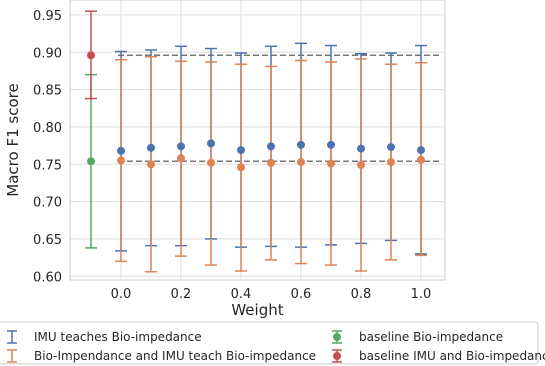 The height and width of the screenshot is (366, 545). Describe the element at coordinates (47, 240) in the screenshot. I see `y-tick-label: 0.65` at that location.